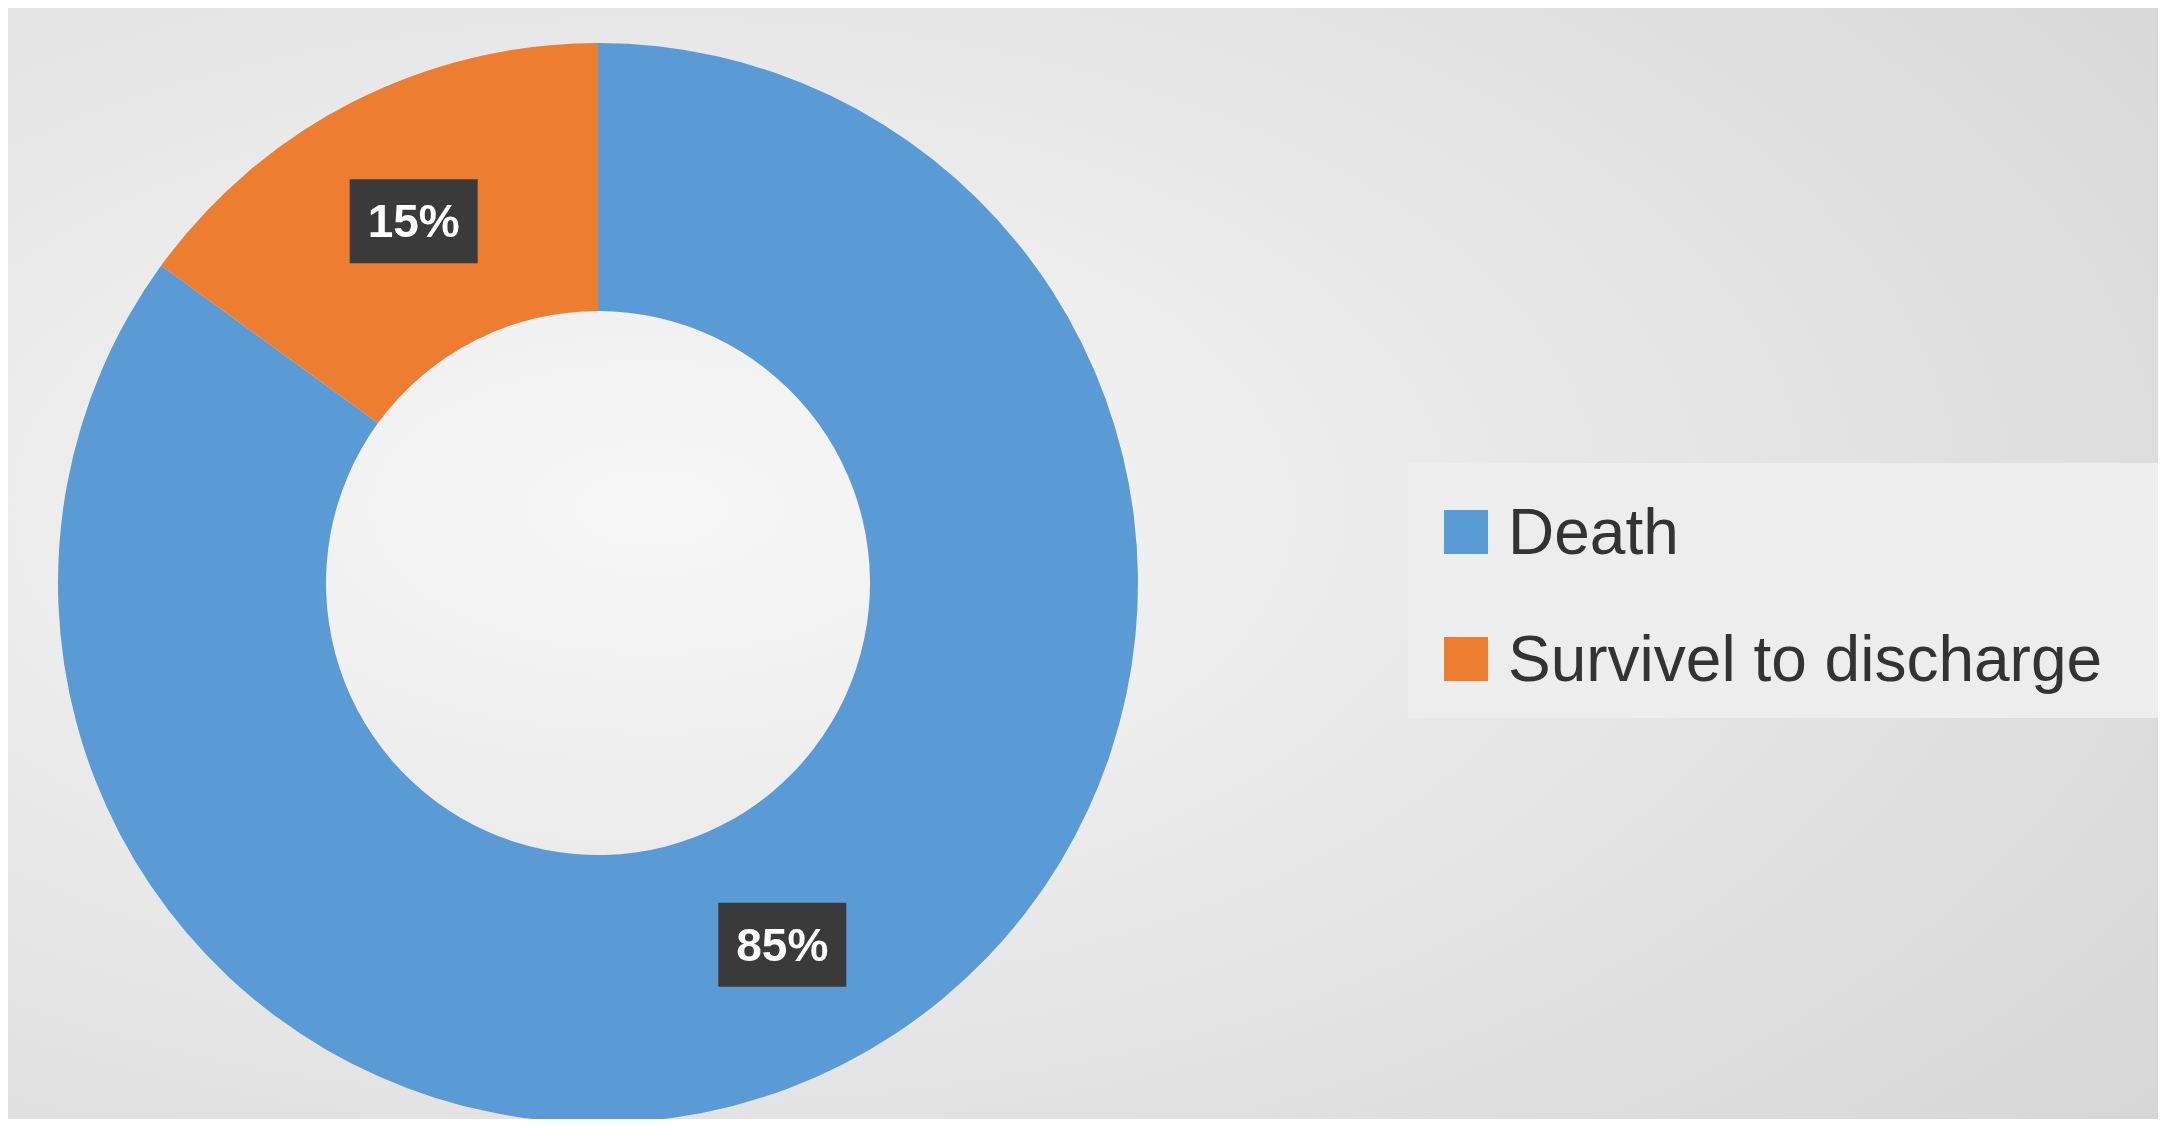 Image resolution: width=2166 pixels, height=1127 pixels. I want to click on data-label: 85%, so click(782, 944).